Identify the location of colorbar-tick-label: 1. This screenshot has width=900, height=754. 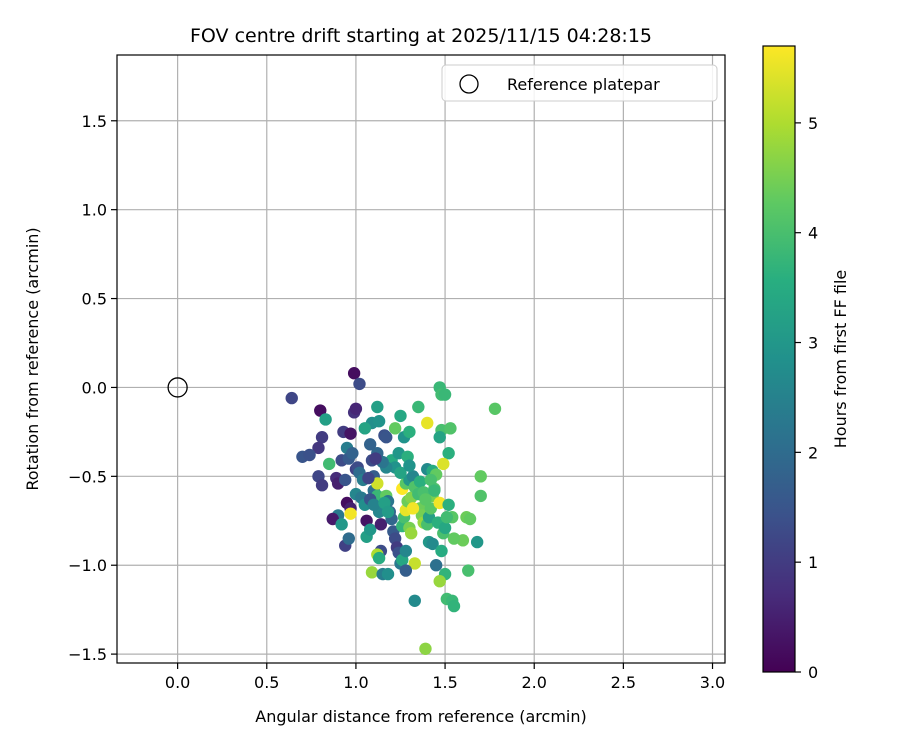
(813, 562).